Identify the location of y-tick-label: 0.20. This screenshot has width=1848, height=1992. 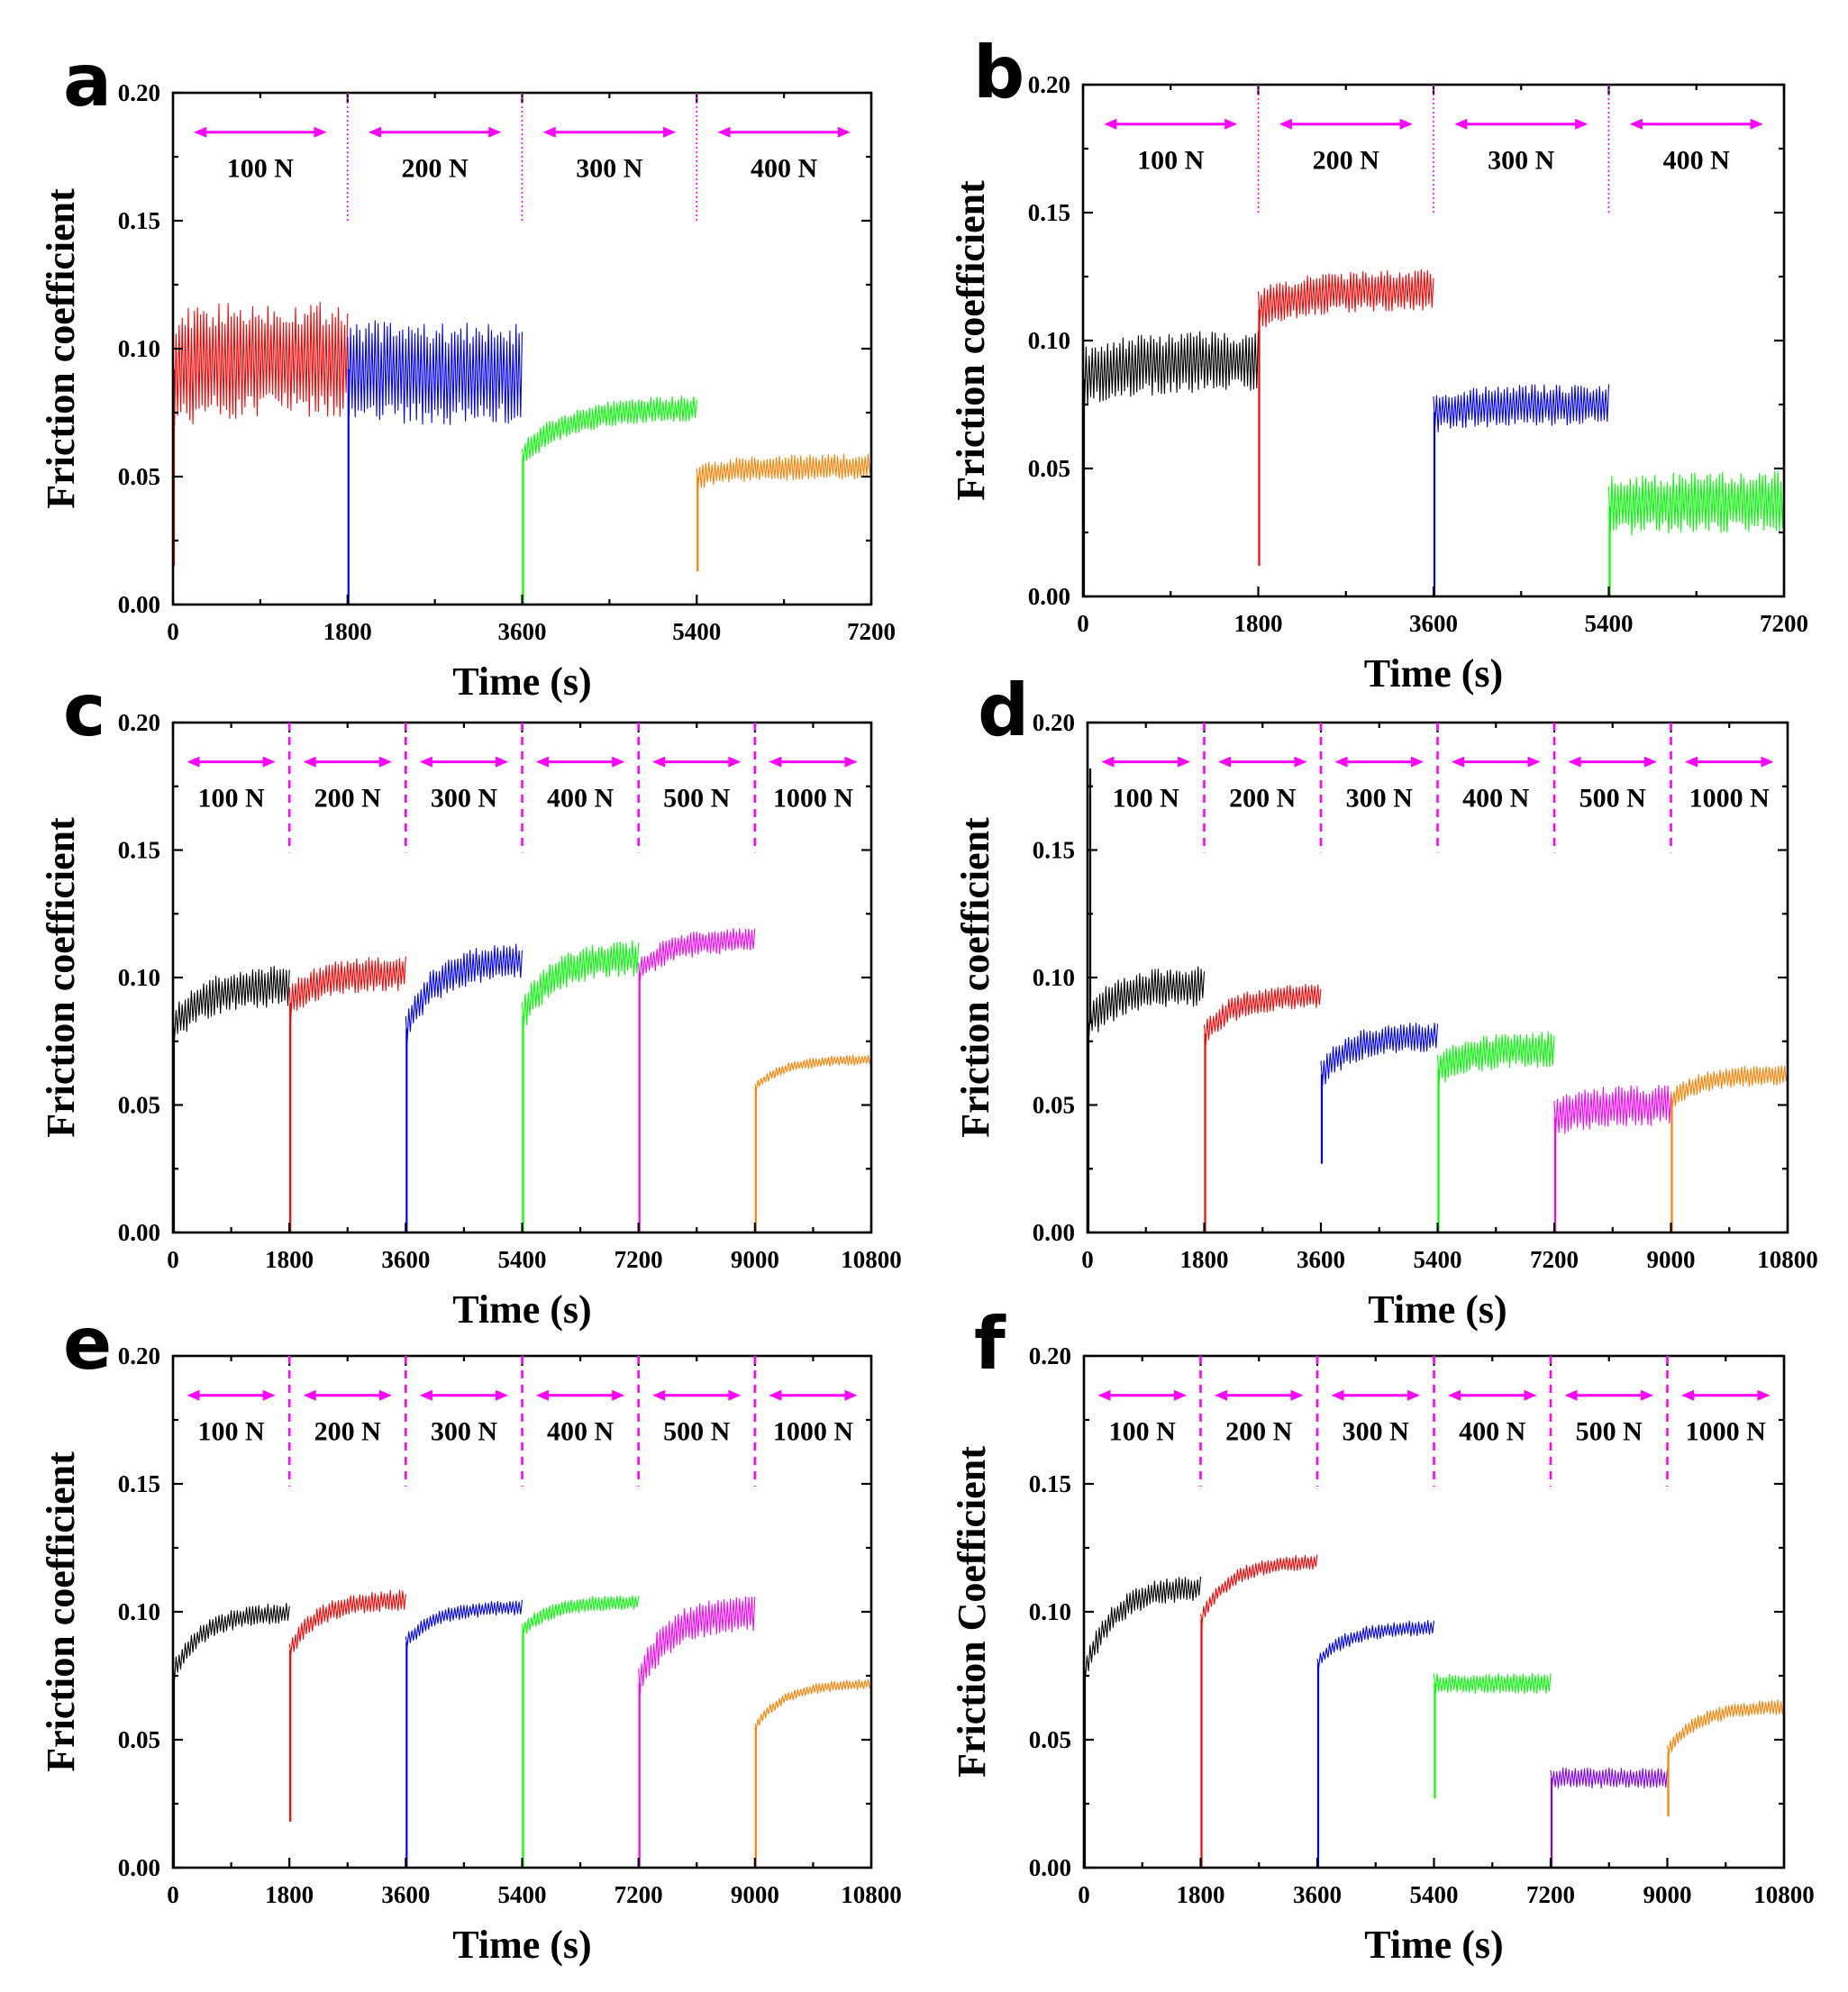
(1050, 1355).